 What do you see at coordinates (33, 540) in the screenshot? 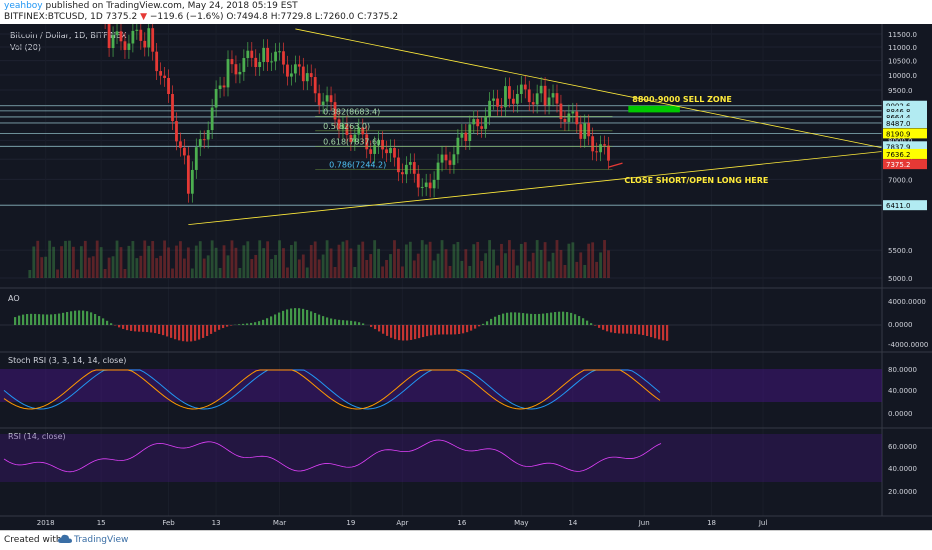
I see `created-with-text: Created with` at bounding box center [33, 540].